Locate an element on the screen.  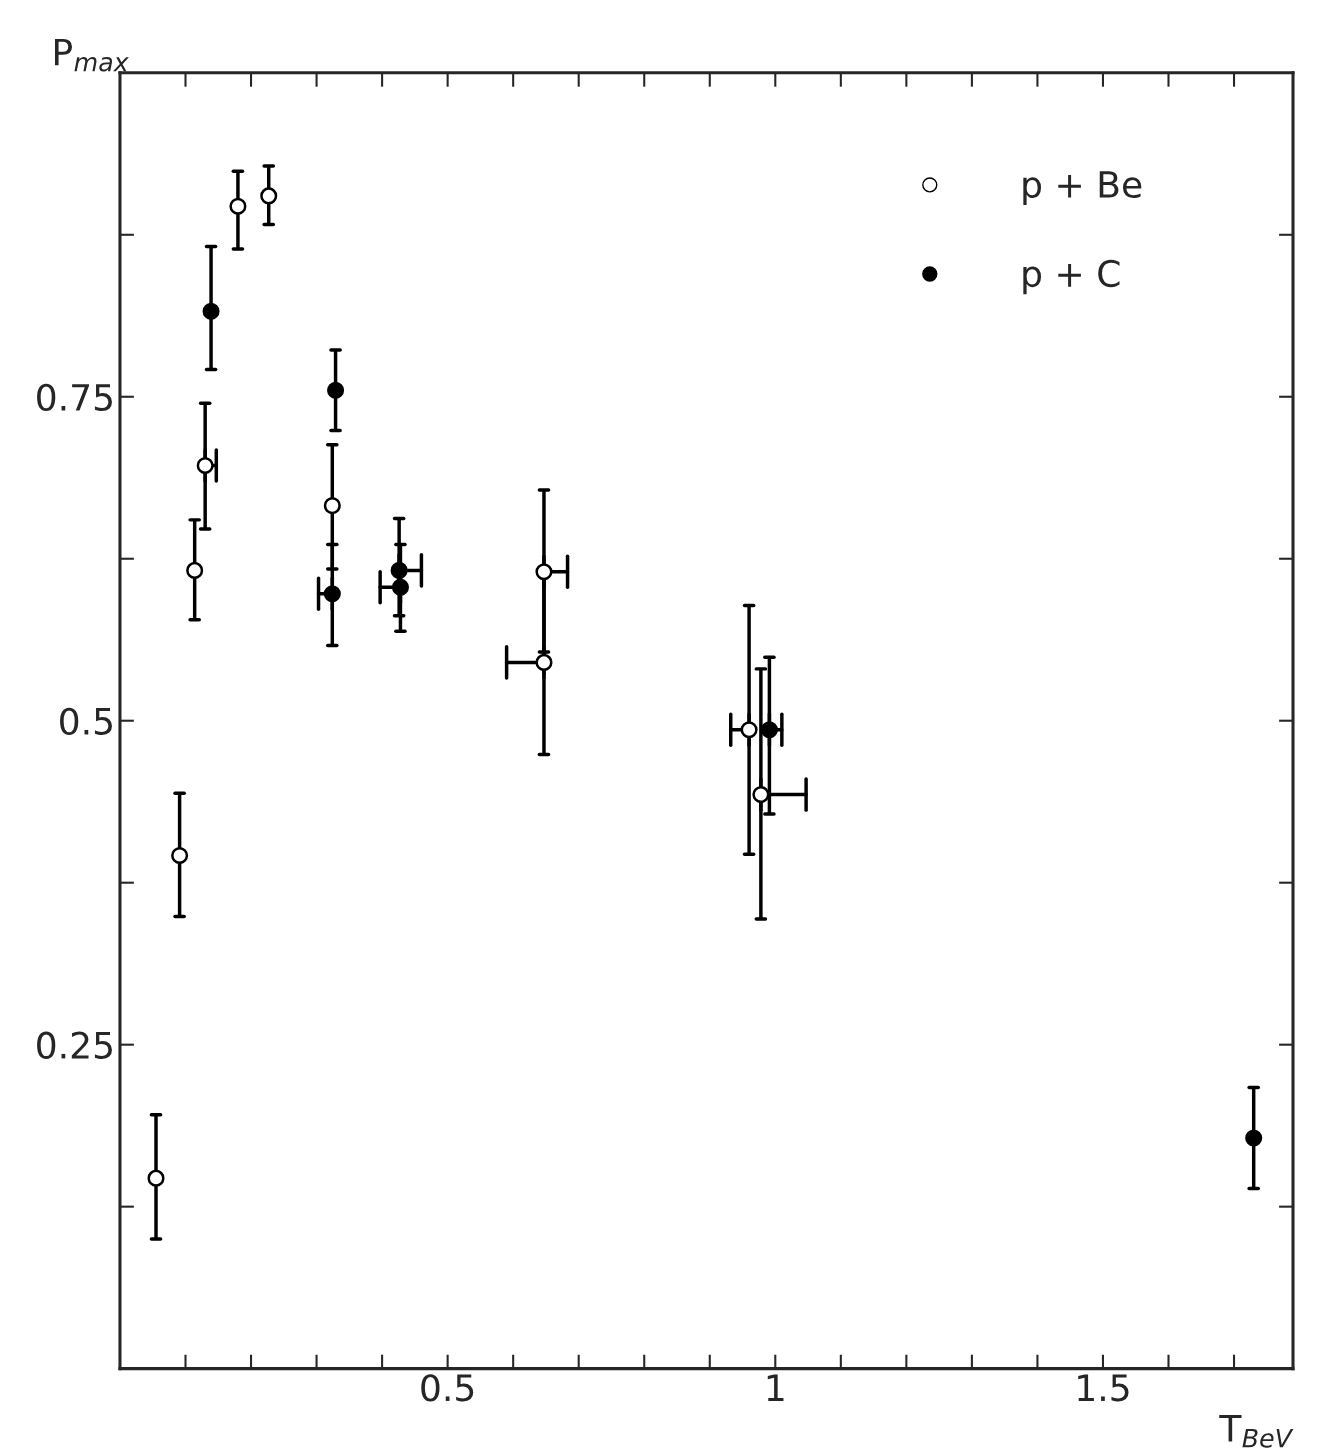
x-axis-title: T$_{BeV}$ is located at coordinates (1256, 1431).